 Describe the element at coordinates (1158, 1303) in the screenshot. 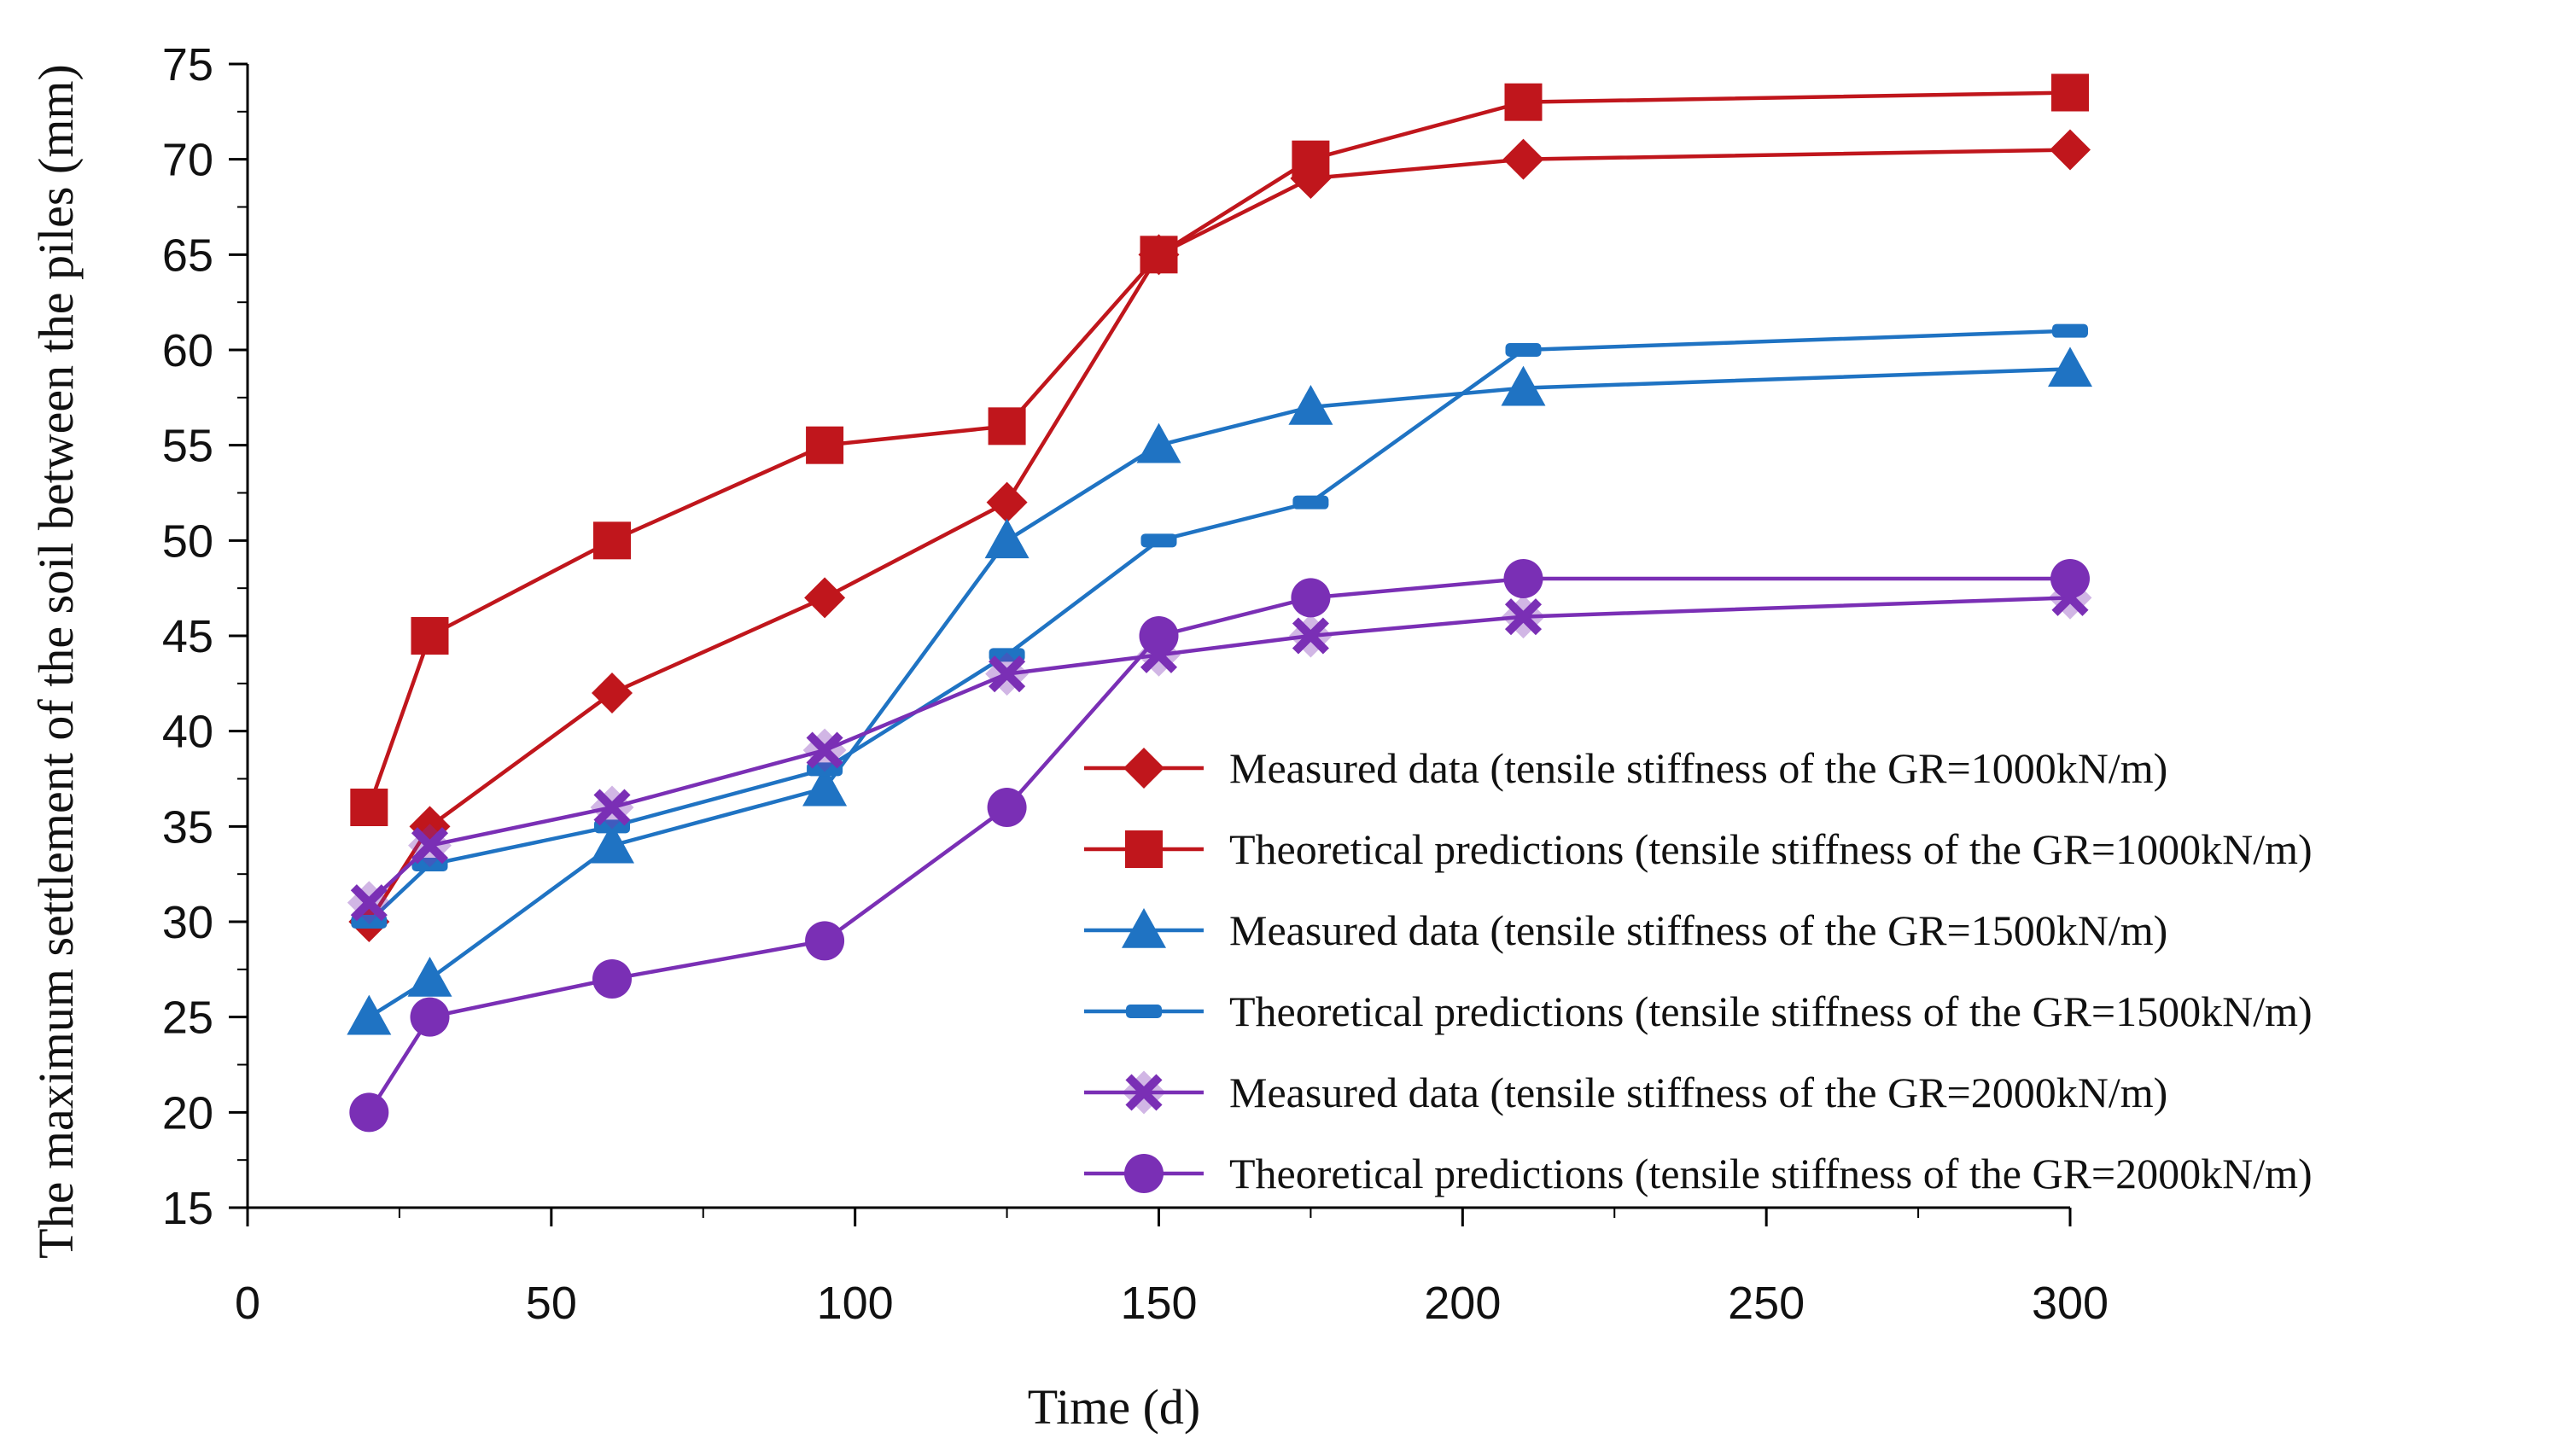

I see `x-tick-label: 150` at that location.